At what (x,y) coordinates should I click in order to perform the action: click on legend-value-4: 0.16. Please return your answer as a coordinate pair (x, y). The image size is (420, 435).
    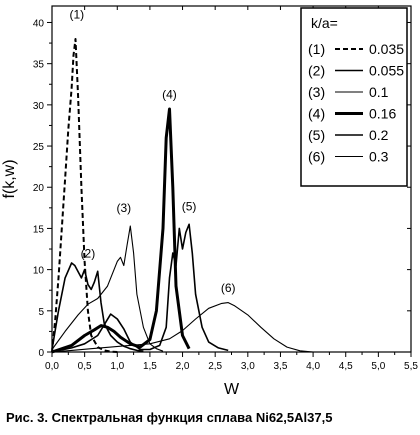
    Looking at the image, I should click on (382, 114).